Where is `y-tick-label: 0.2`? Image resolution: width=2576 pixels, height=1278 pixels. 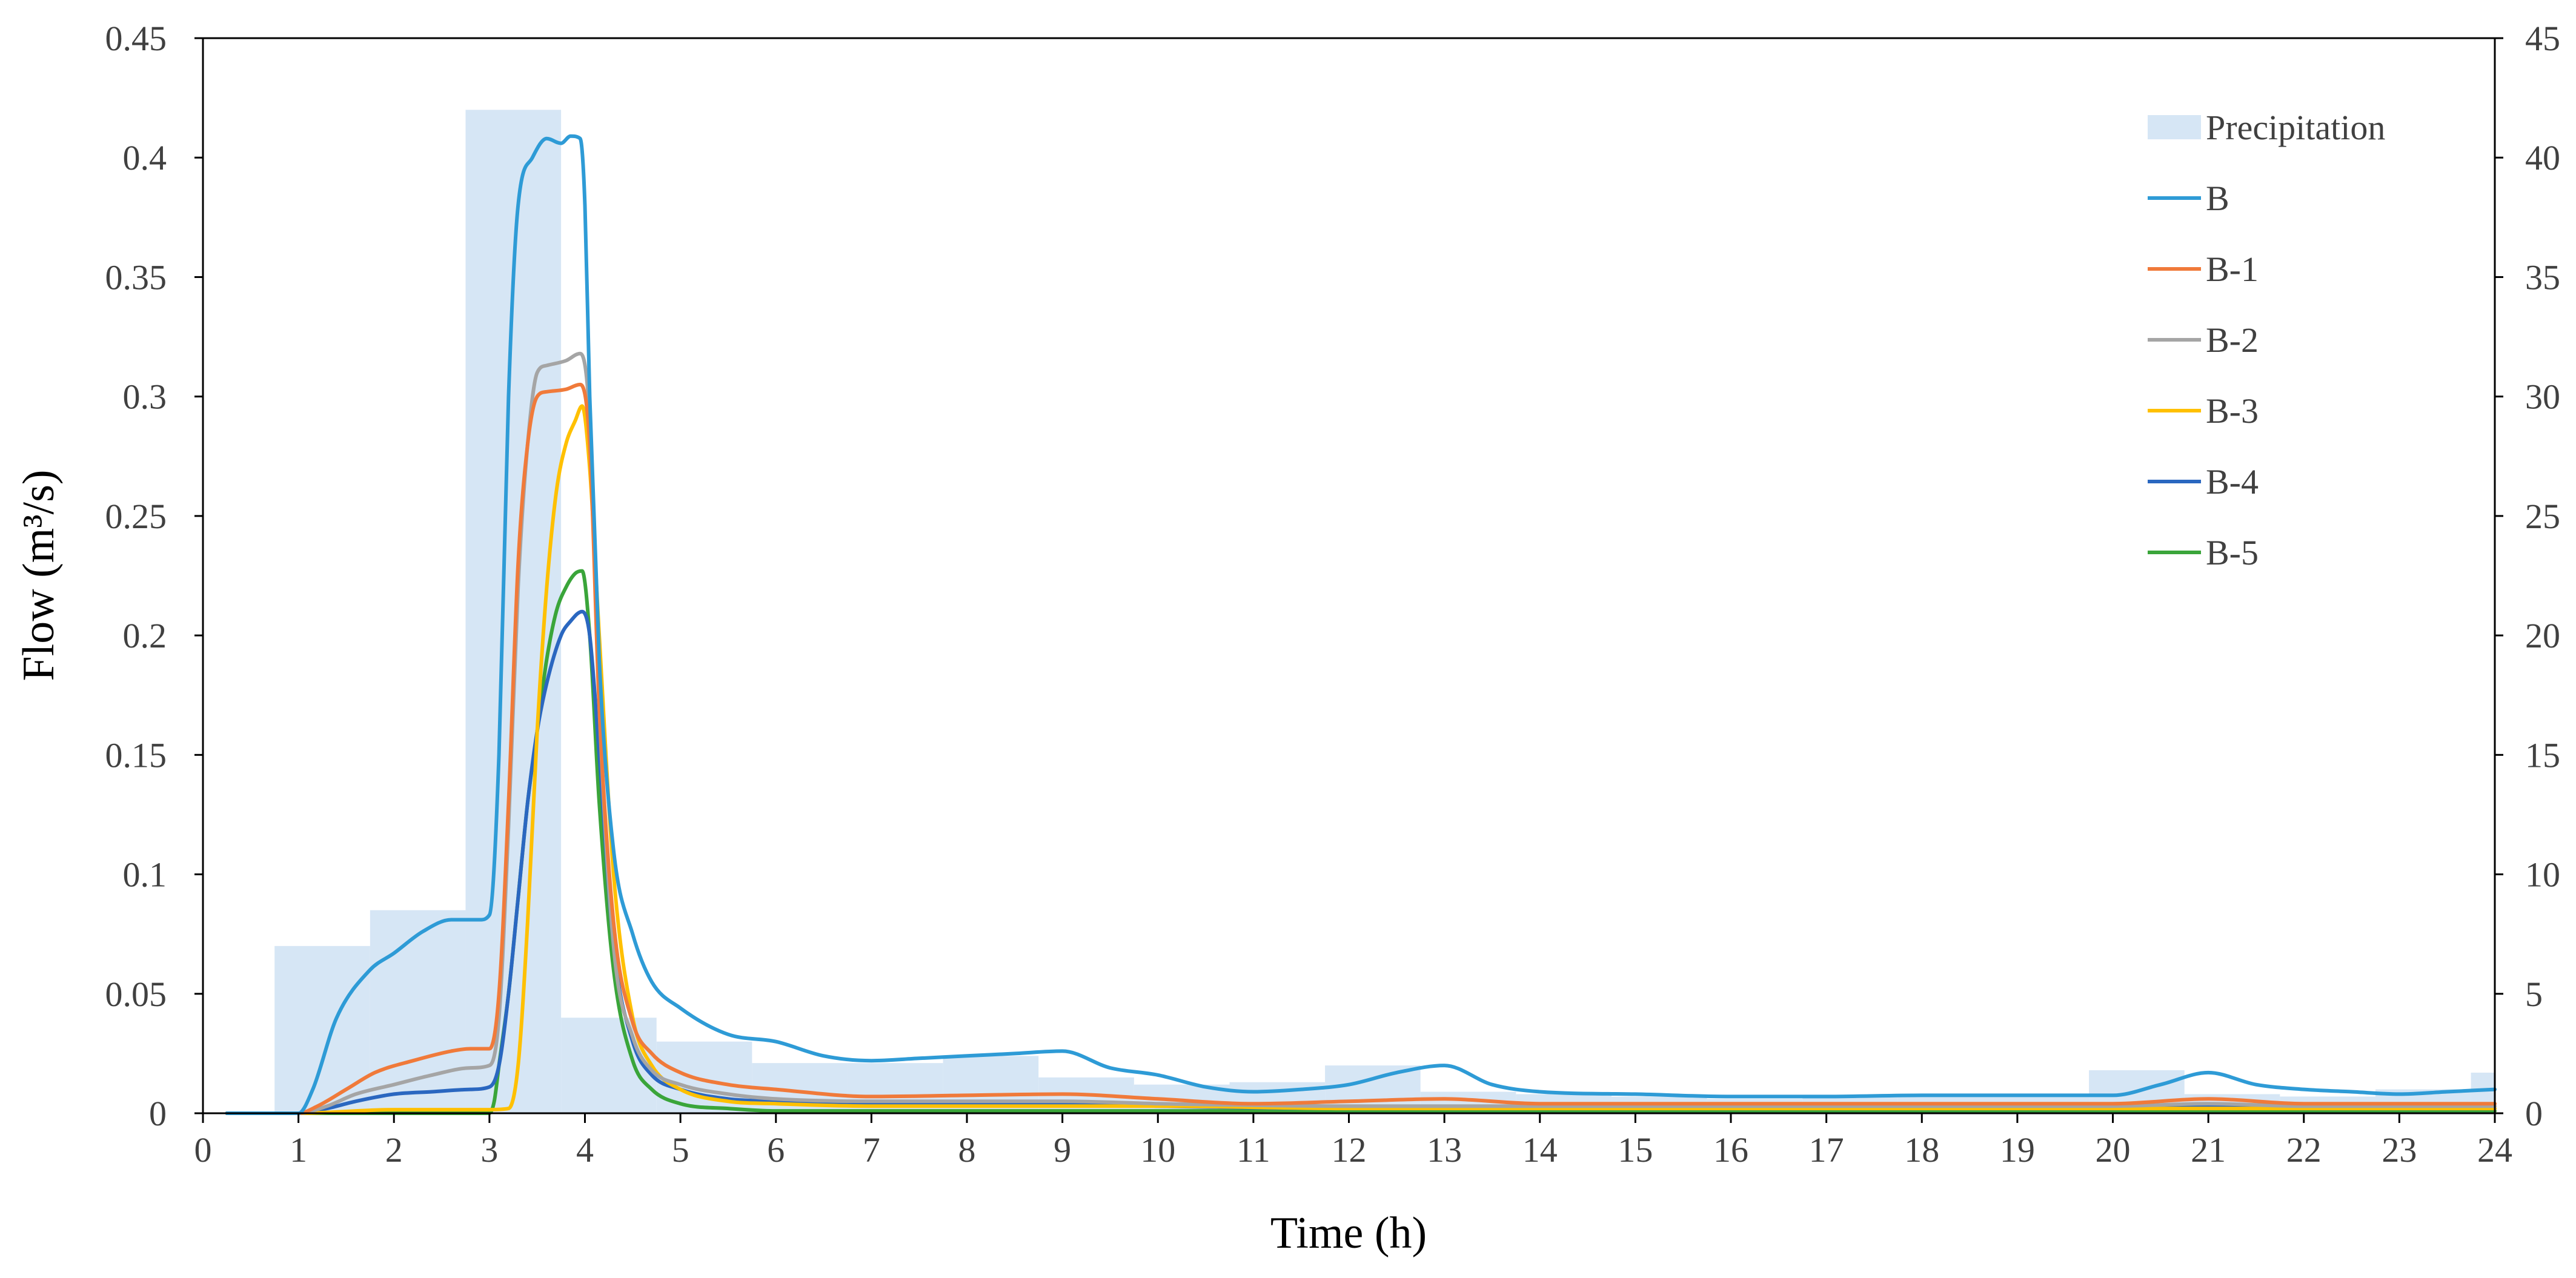
y-tick-label: 0.2 is located at coordinates (145, 636).